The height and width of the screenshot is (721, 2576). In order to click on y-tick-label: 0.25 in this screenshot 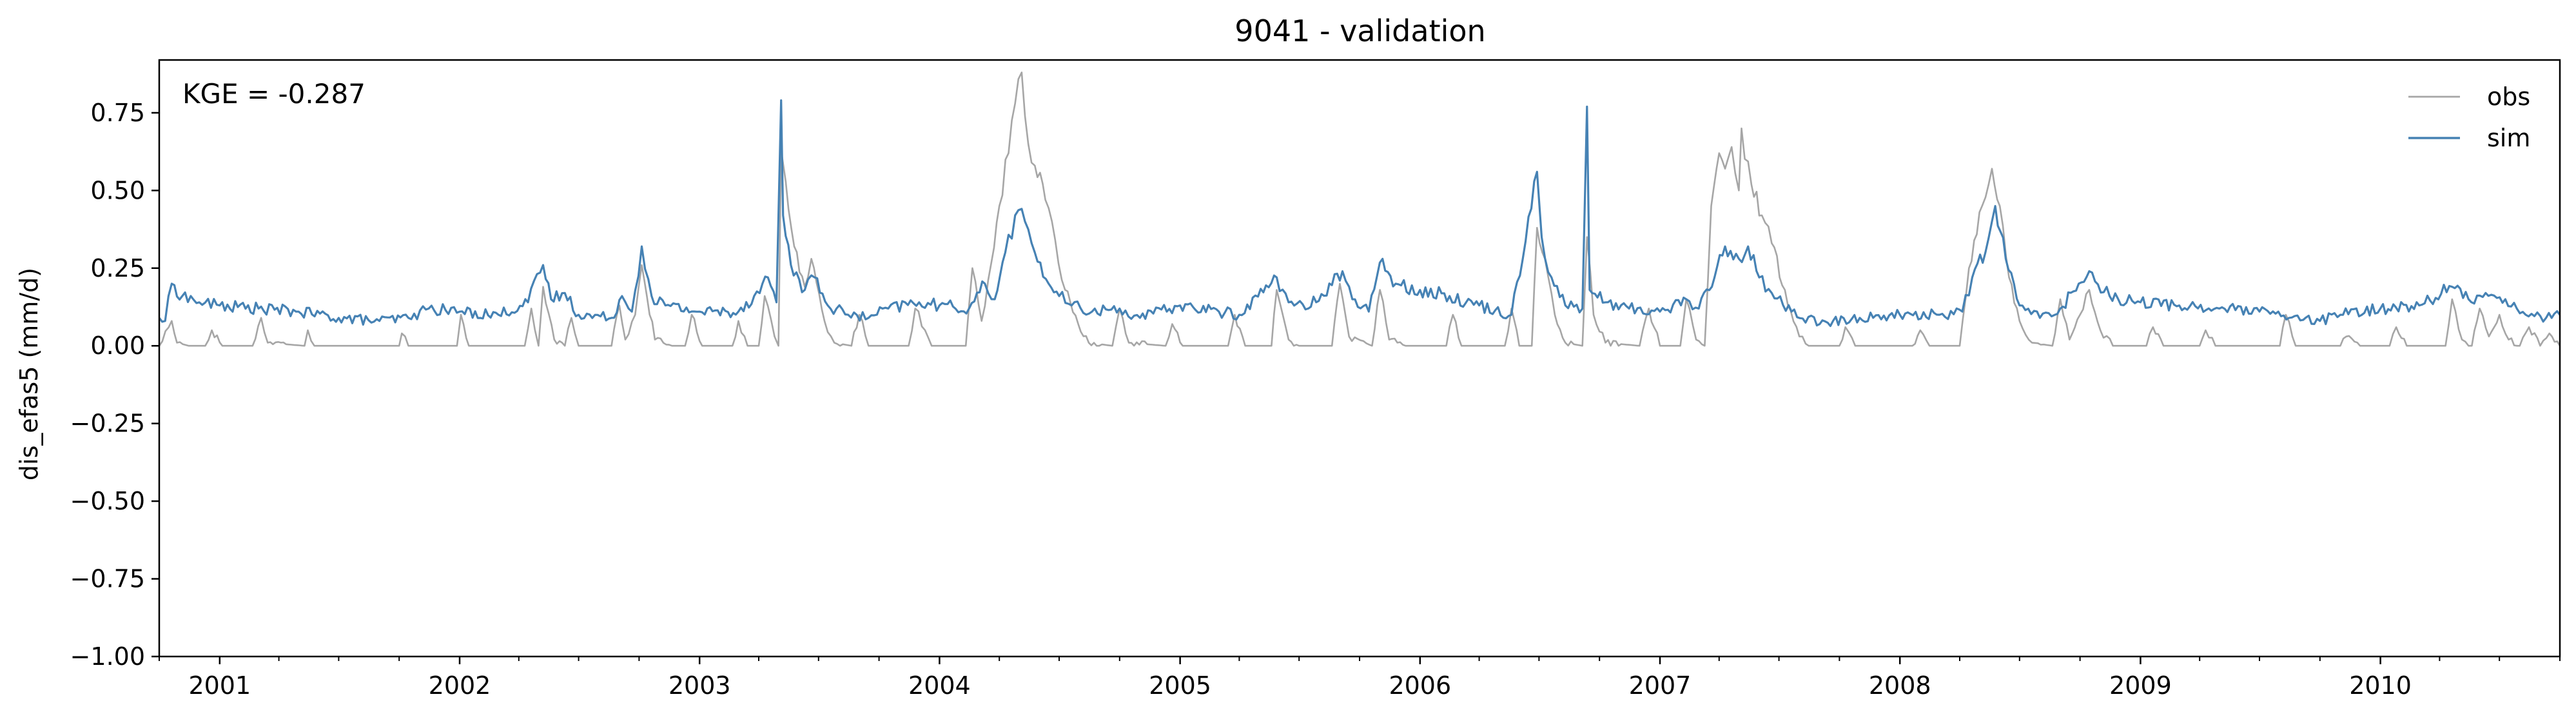, I will do `click(117, 268)`.